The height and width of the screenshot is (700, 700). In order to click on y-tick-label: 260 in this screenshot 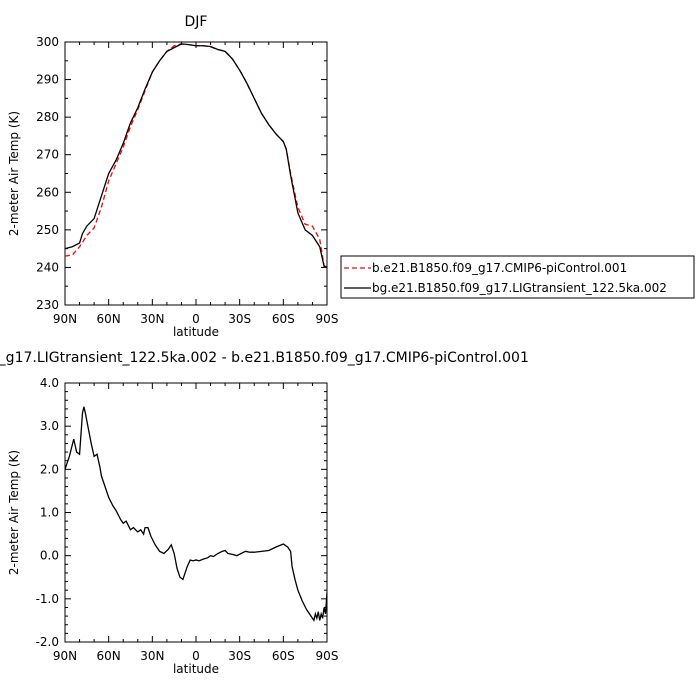, I will do `click(47, 192)`.